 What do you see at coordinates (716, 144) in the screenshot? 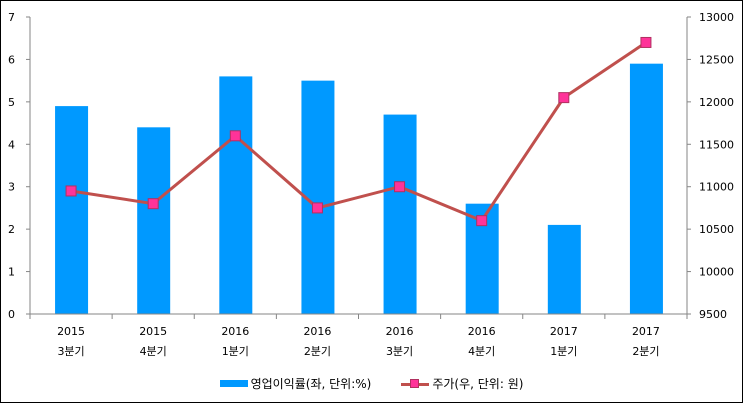
I see `right-tick-label: 11500` at bounding box center [716, 144].